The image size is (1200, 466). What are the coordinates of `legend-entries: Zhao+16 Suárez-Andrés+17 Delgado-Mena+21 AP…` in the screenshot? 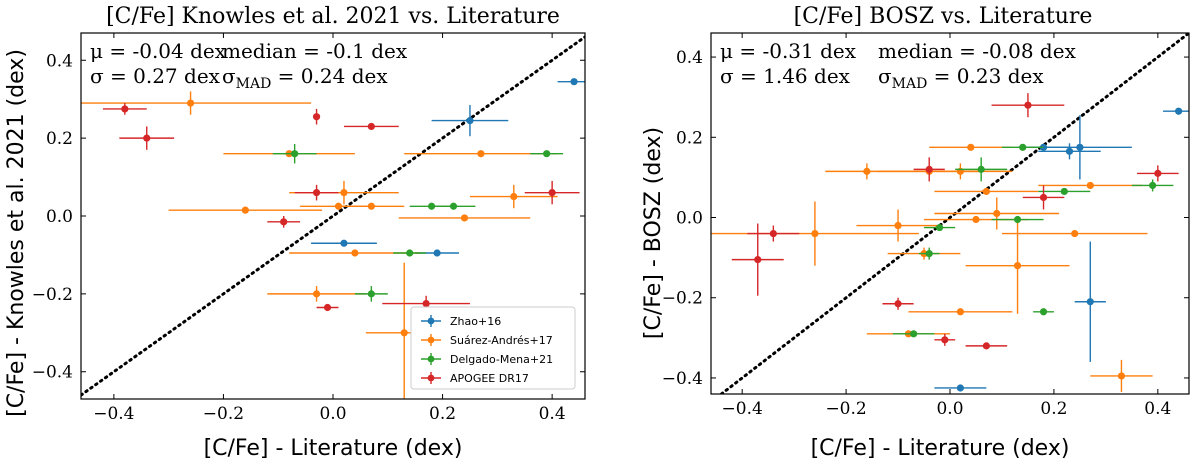 It's located at (487, 350).